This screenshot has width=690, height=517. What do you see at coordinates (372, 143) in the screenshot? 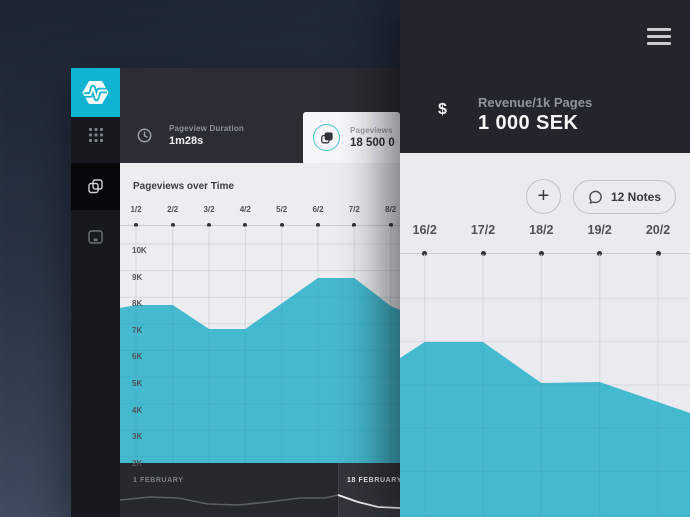
I see `tab-value: 18 500 0` at bounding box center [372, 143].